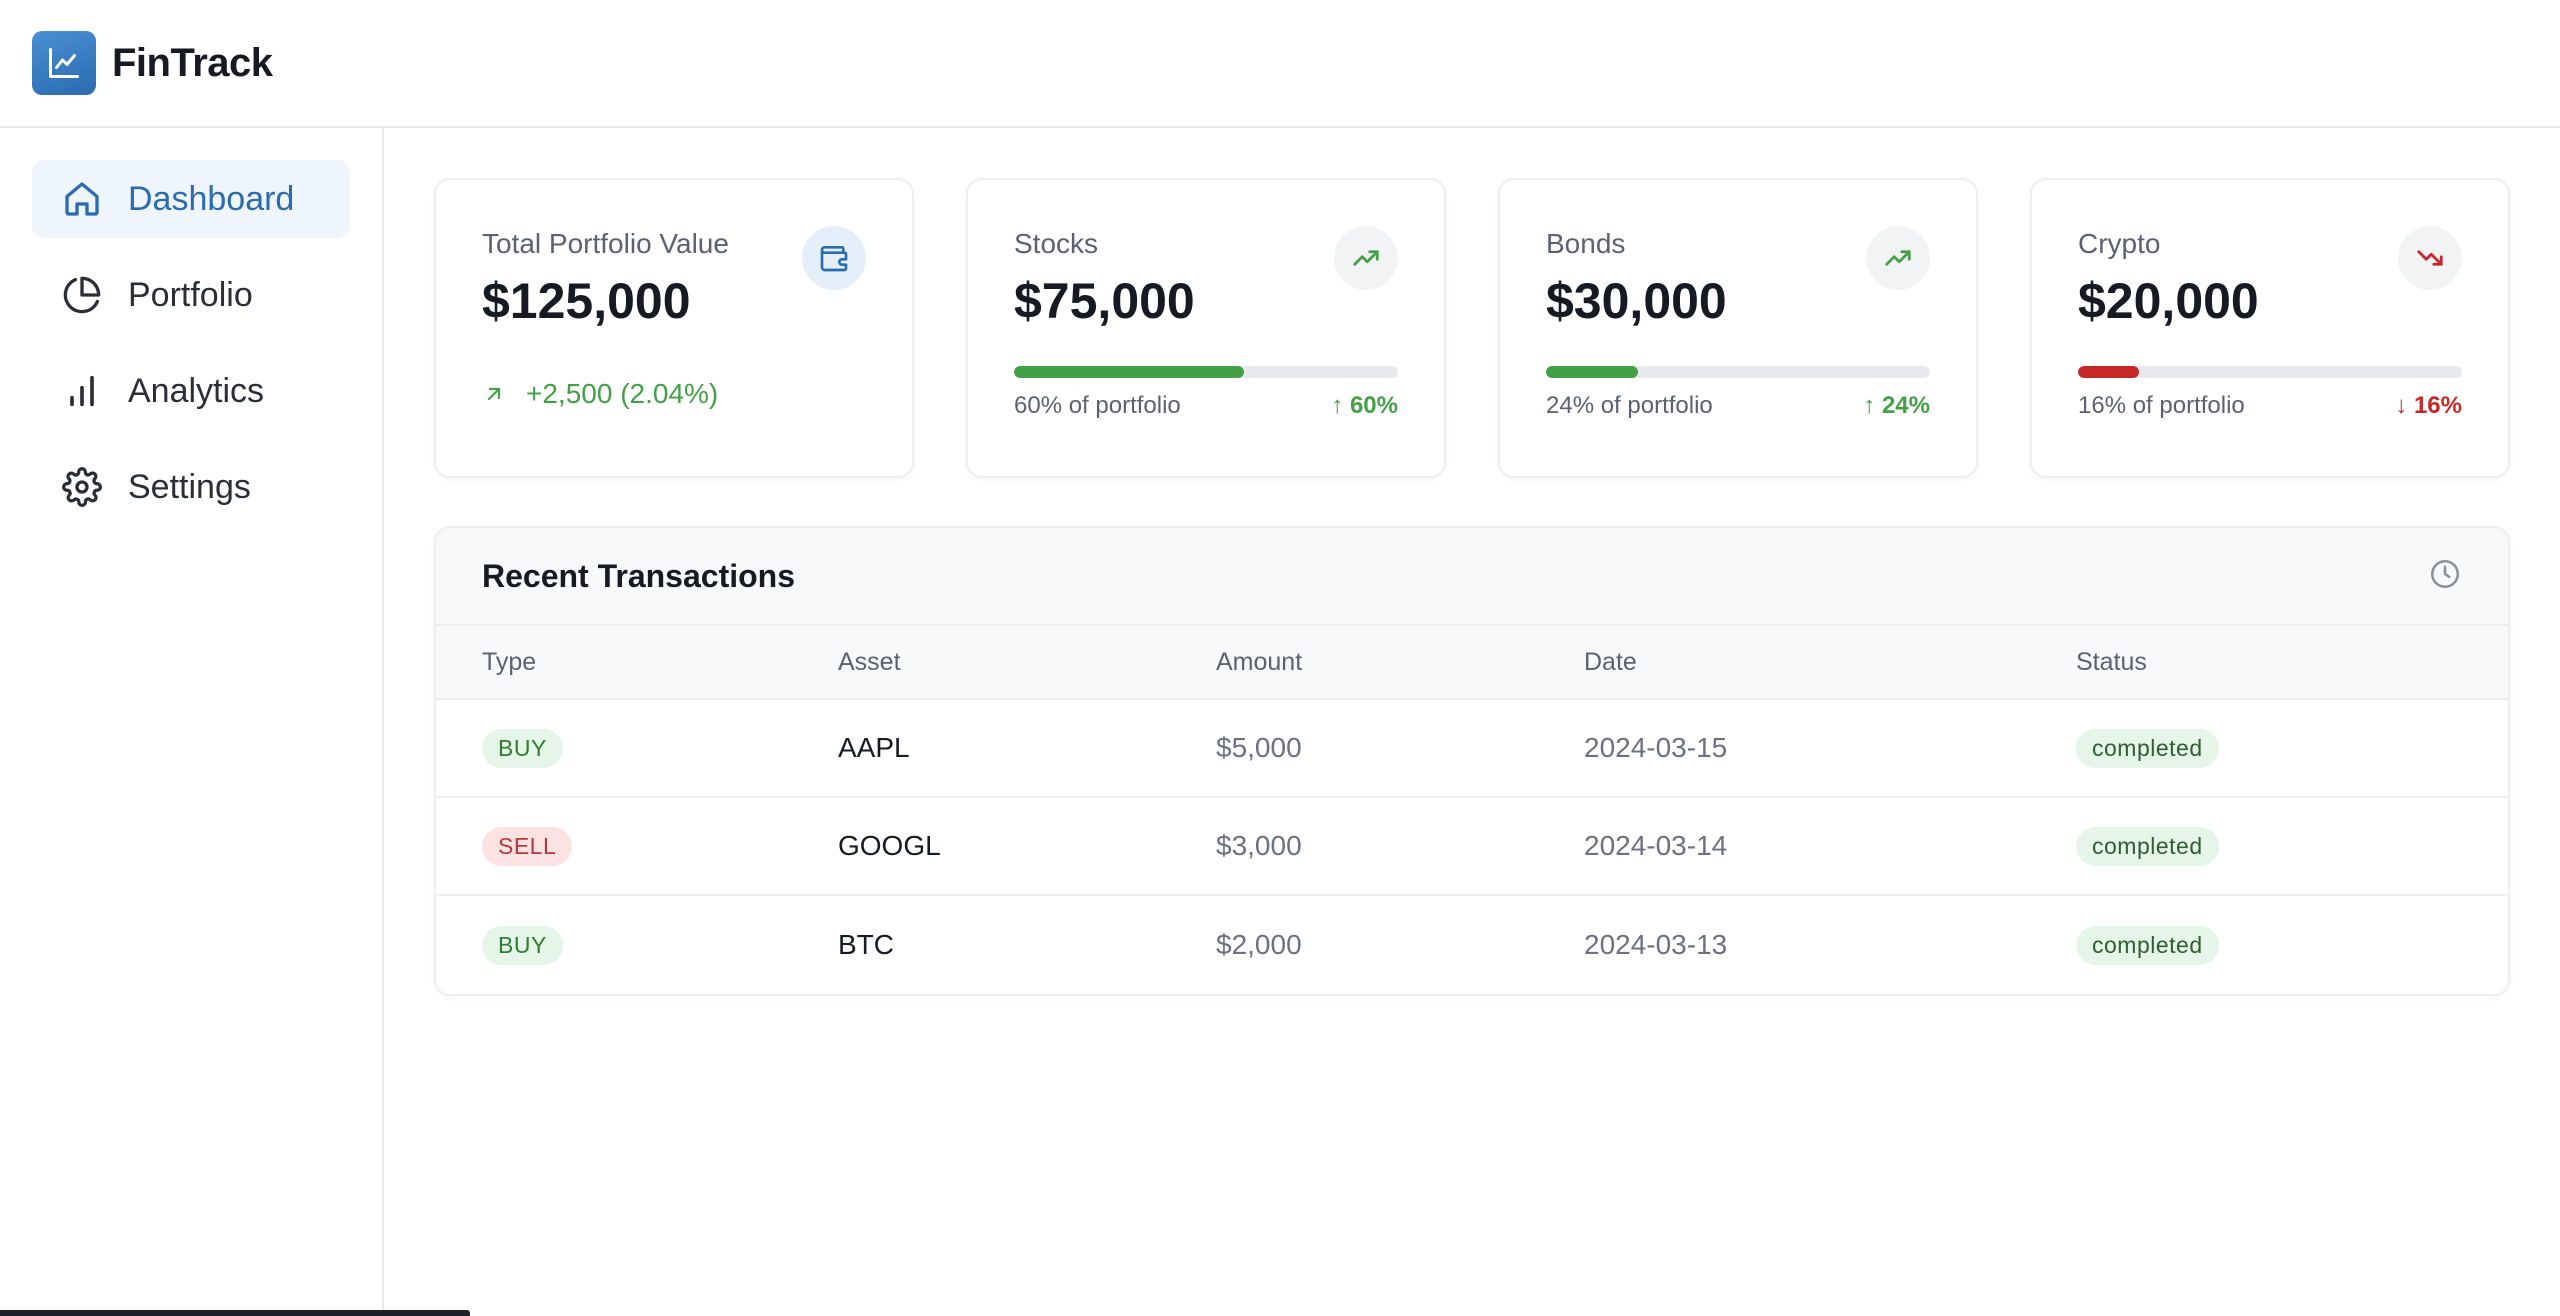 The image size is (2560, 1316). Describe the element at coordinates (1629, 405) in the screenshot. I see `allocation-text: 24% of portfolio` at that location.